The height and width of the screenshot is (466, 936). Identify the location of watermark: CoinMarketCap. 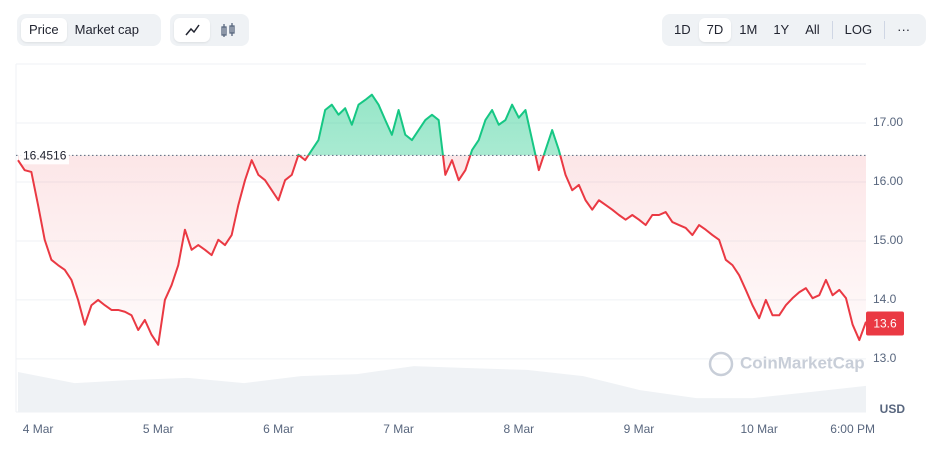
(802, 362).